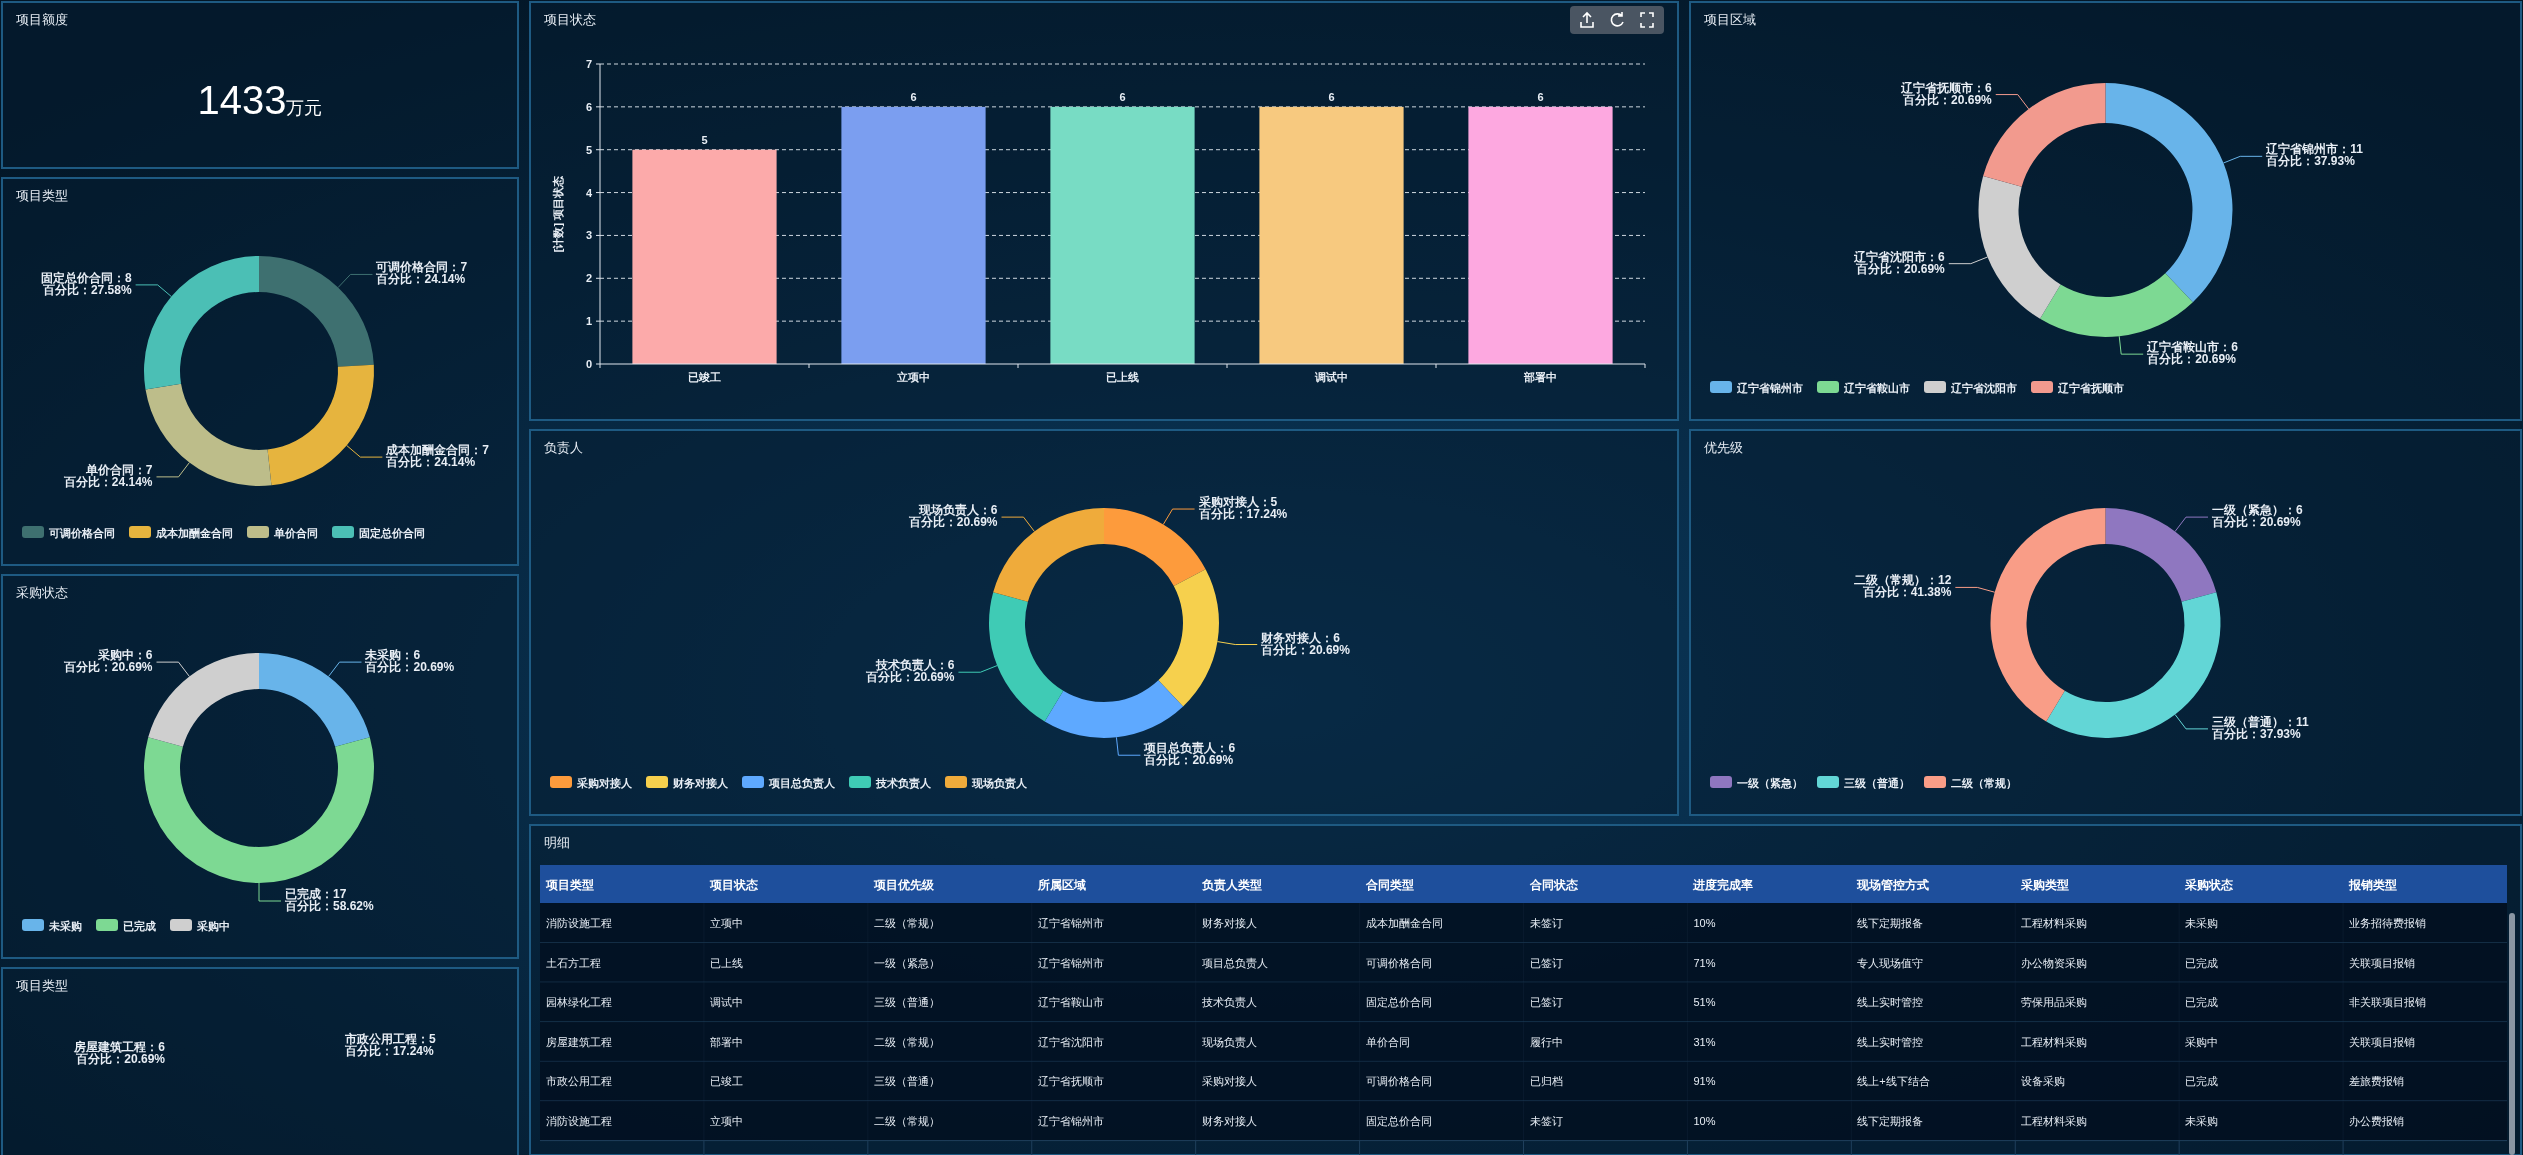 The image size is (2523, 1155). I want to click on legend-label: 辽宁省鞍山市, so click(1876, 388).